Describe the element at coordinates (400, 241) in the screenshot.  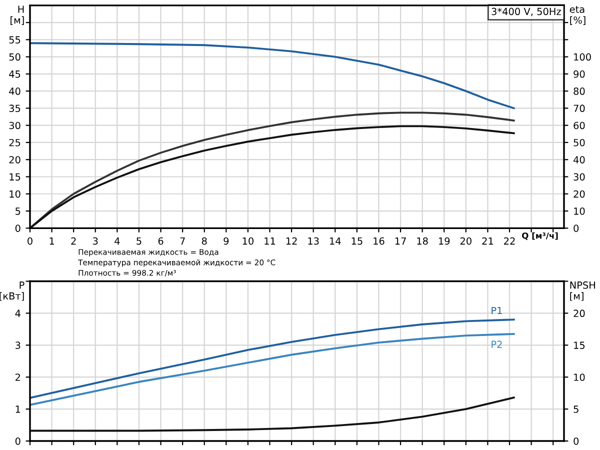
I see `x-tick-label: 17` at that location.